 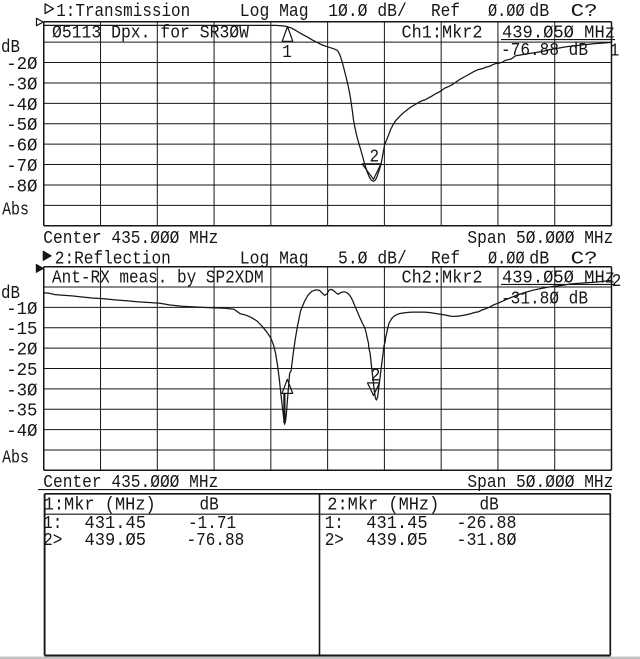 I want to click on svg-text: -1.71, so click(x=212, y=524).